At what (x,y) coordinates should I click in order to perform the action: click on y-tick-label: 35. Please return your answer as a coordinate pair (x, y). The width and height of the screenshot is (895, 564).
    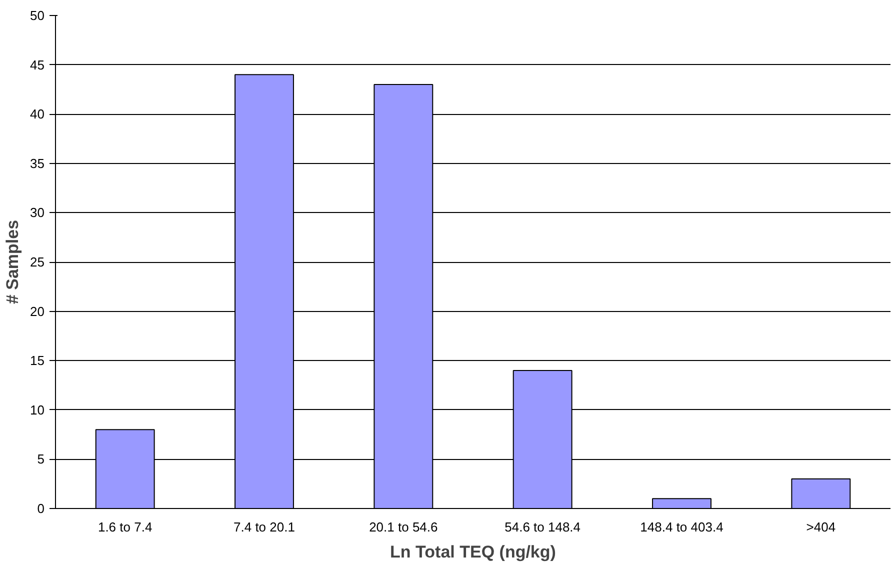
    Looking at the image, I should click on (37, 163).